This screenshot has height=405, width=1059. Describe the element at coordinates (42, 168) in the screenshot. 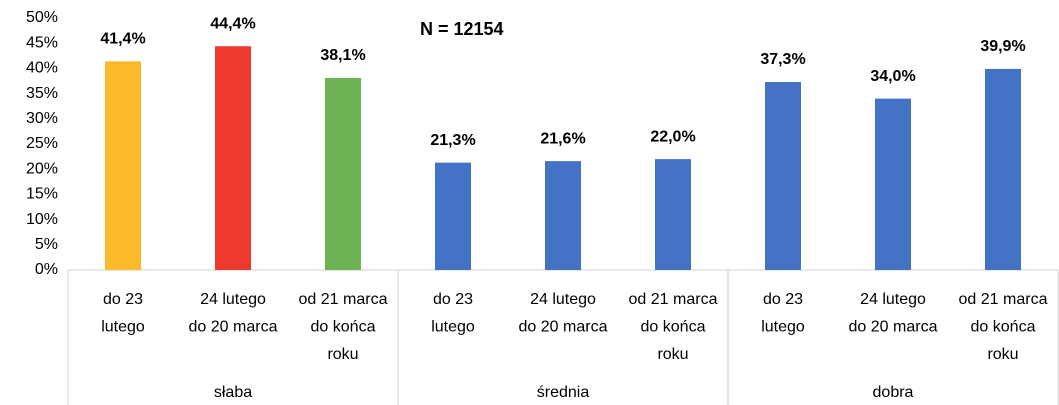

I see `y-tick-label: 20%` at that location.